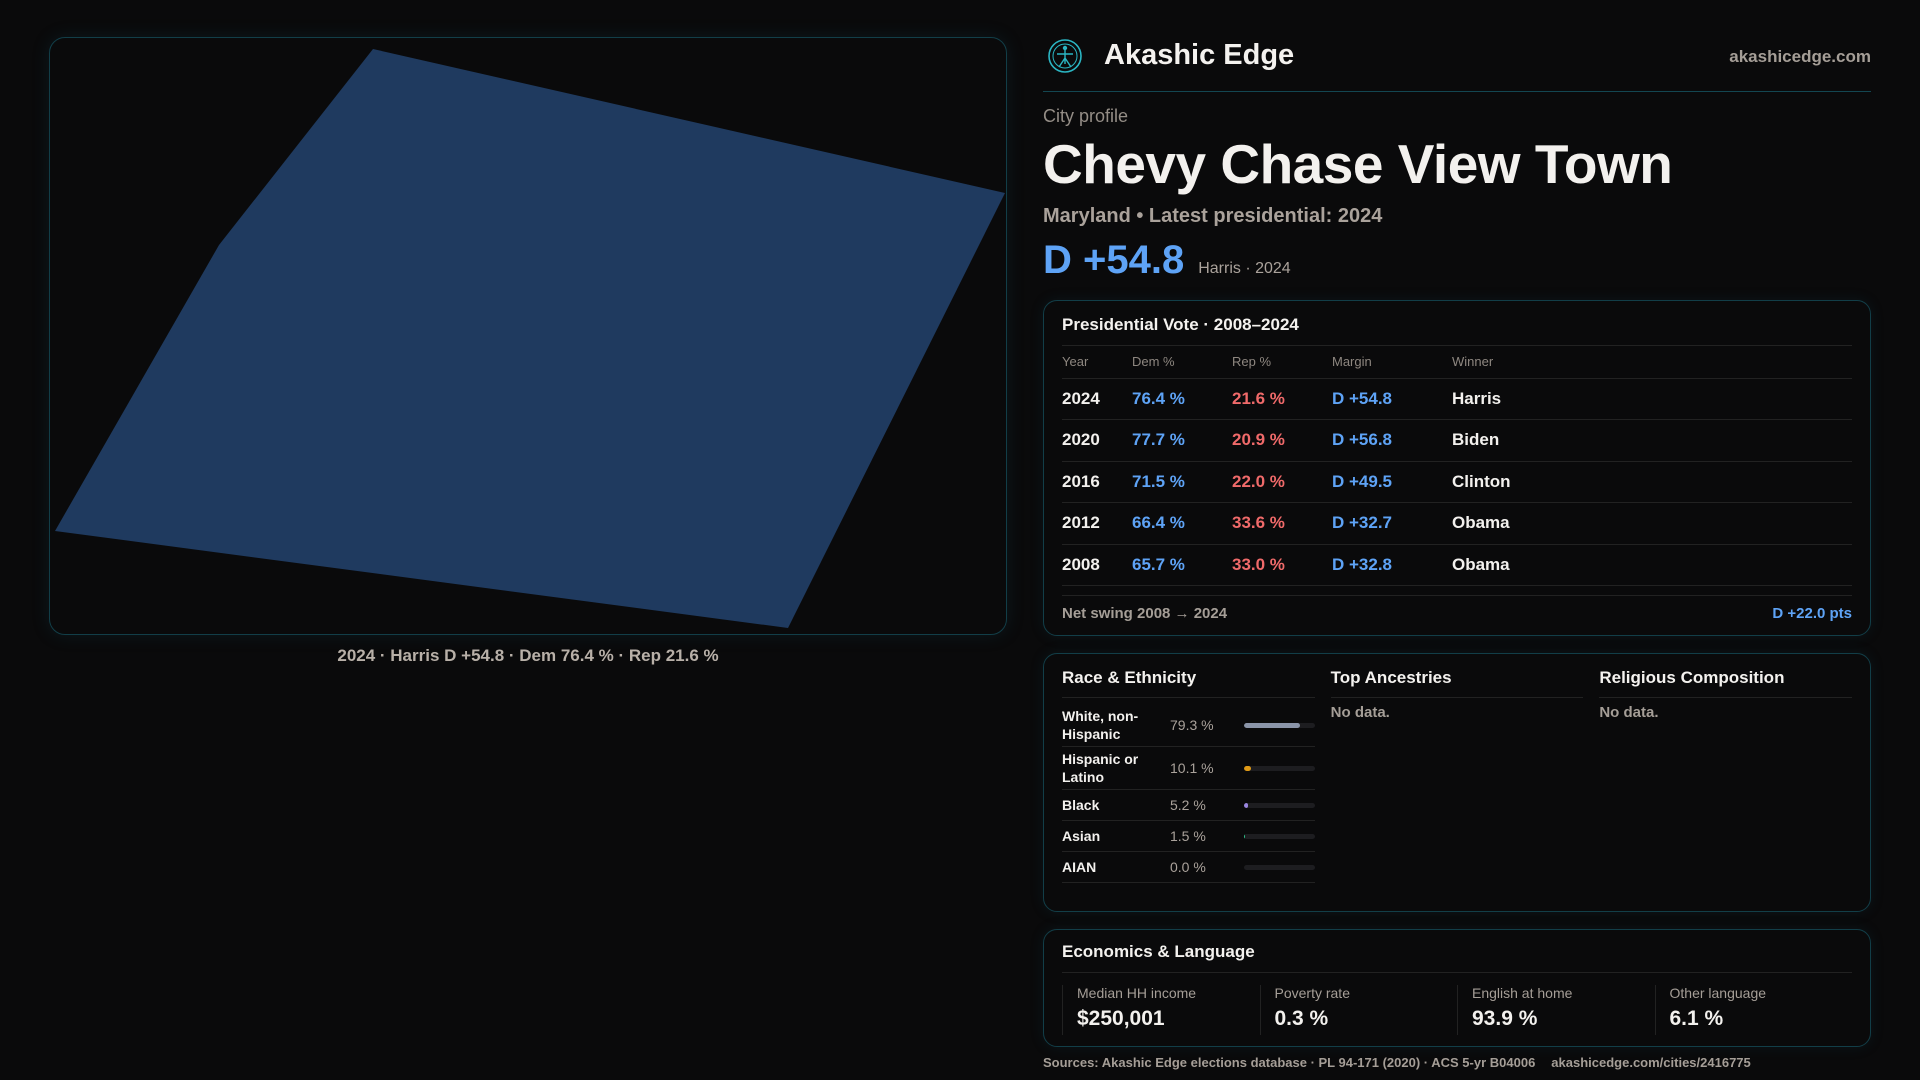 This screenshot has width=1920, height=1080. I want to click on stat-value: 0.3 %, so click(1301, 1018).